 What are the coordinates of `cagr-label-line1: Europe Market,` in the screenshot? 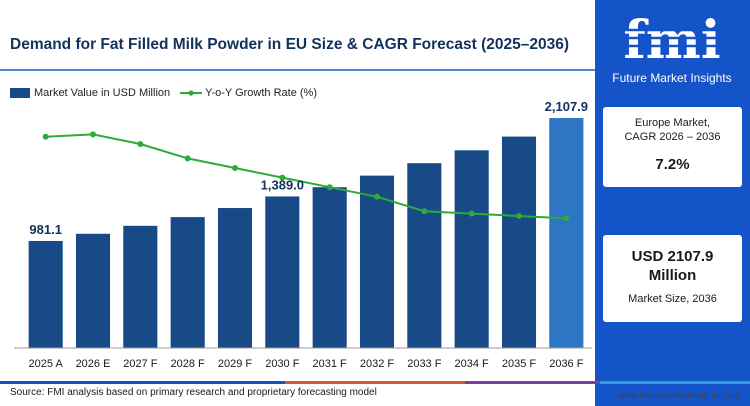 It's located at (672, 123).